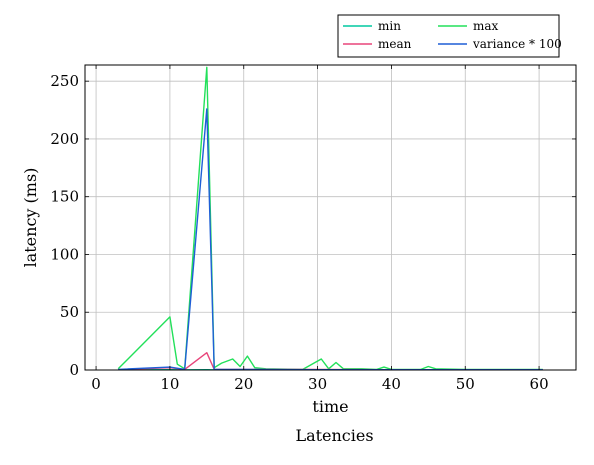  I want to click on y-tick-label: 150, so click(64, 197).